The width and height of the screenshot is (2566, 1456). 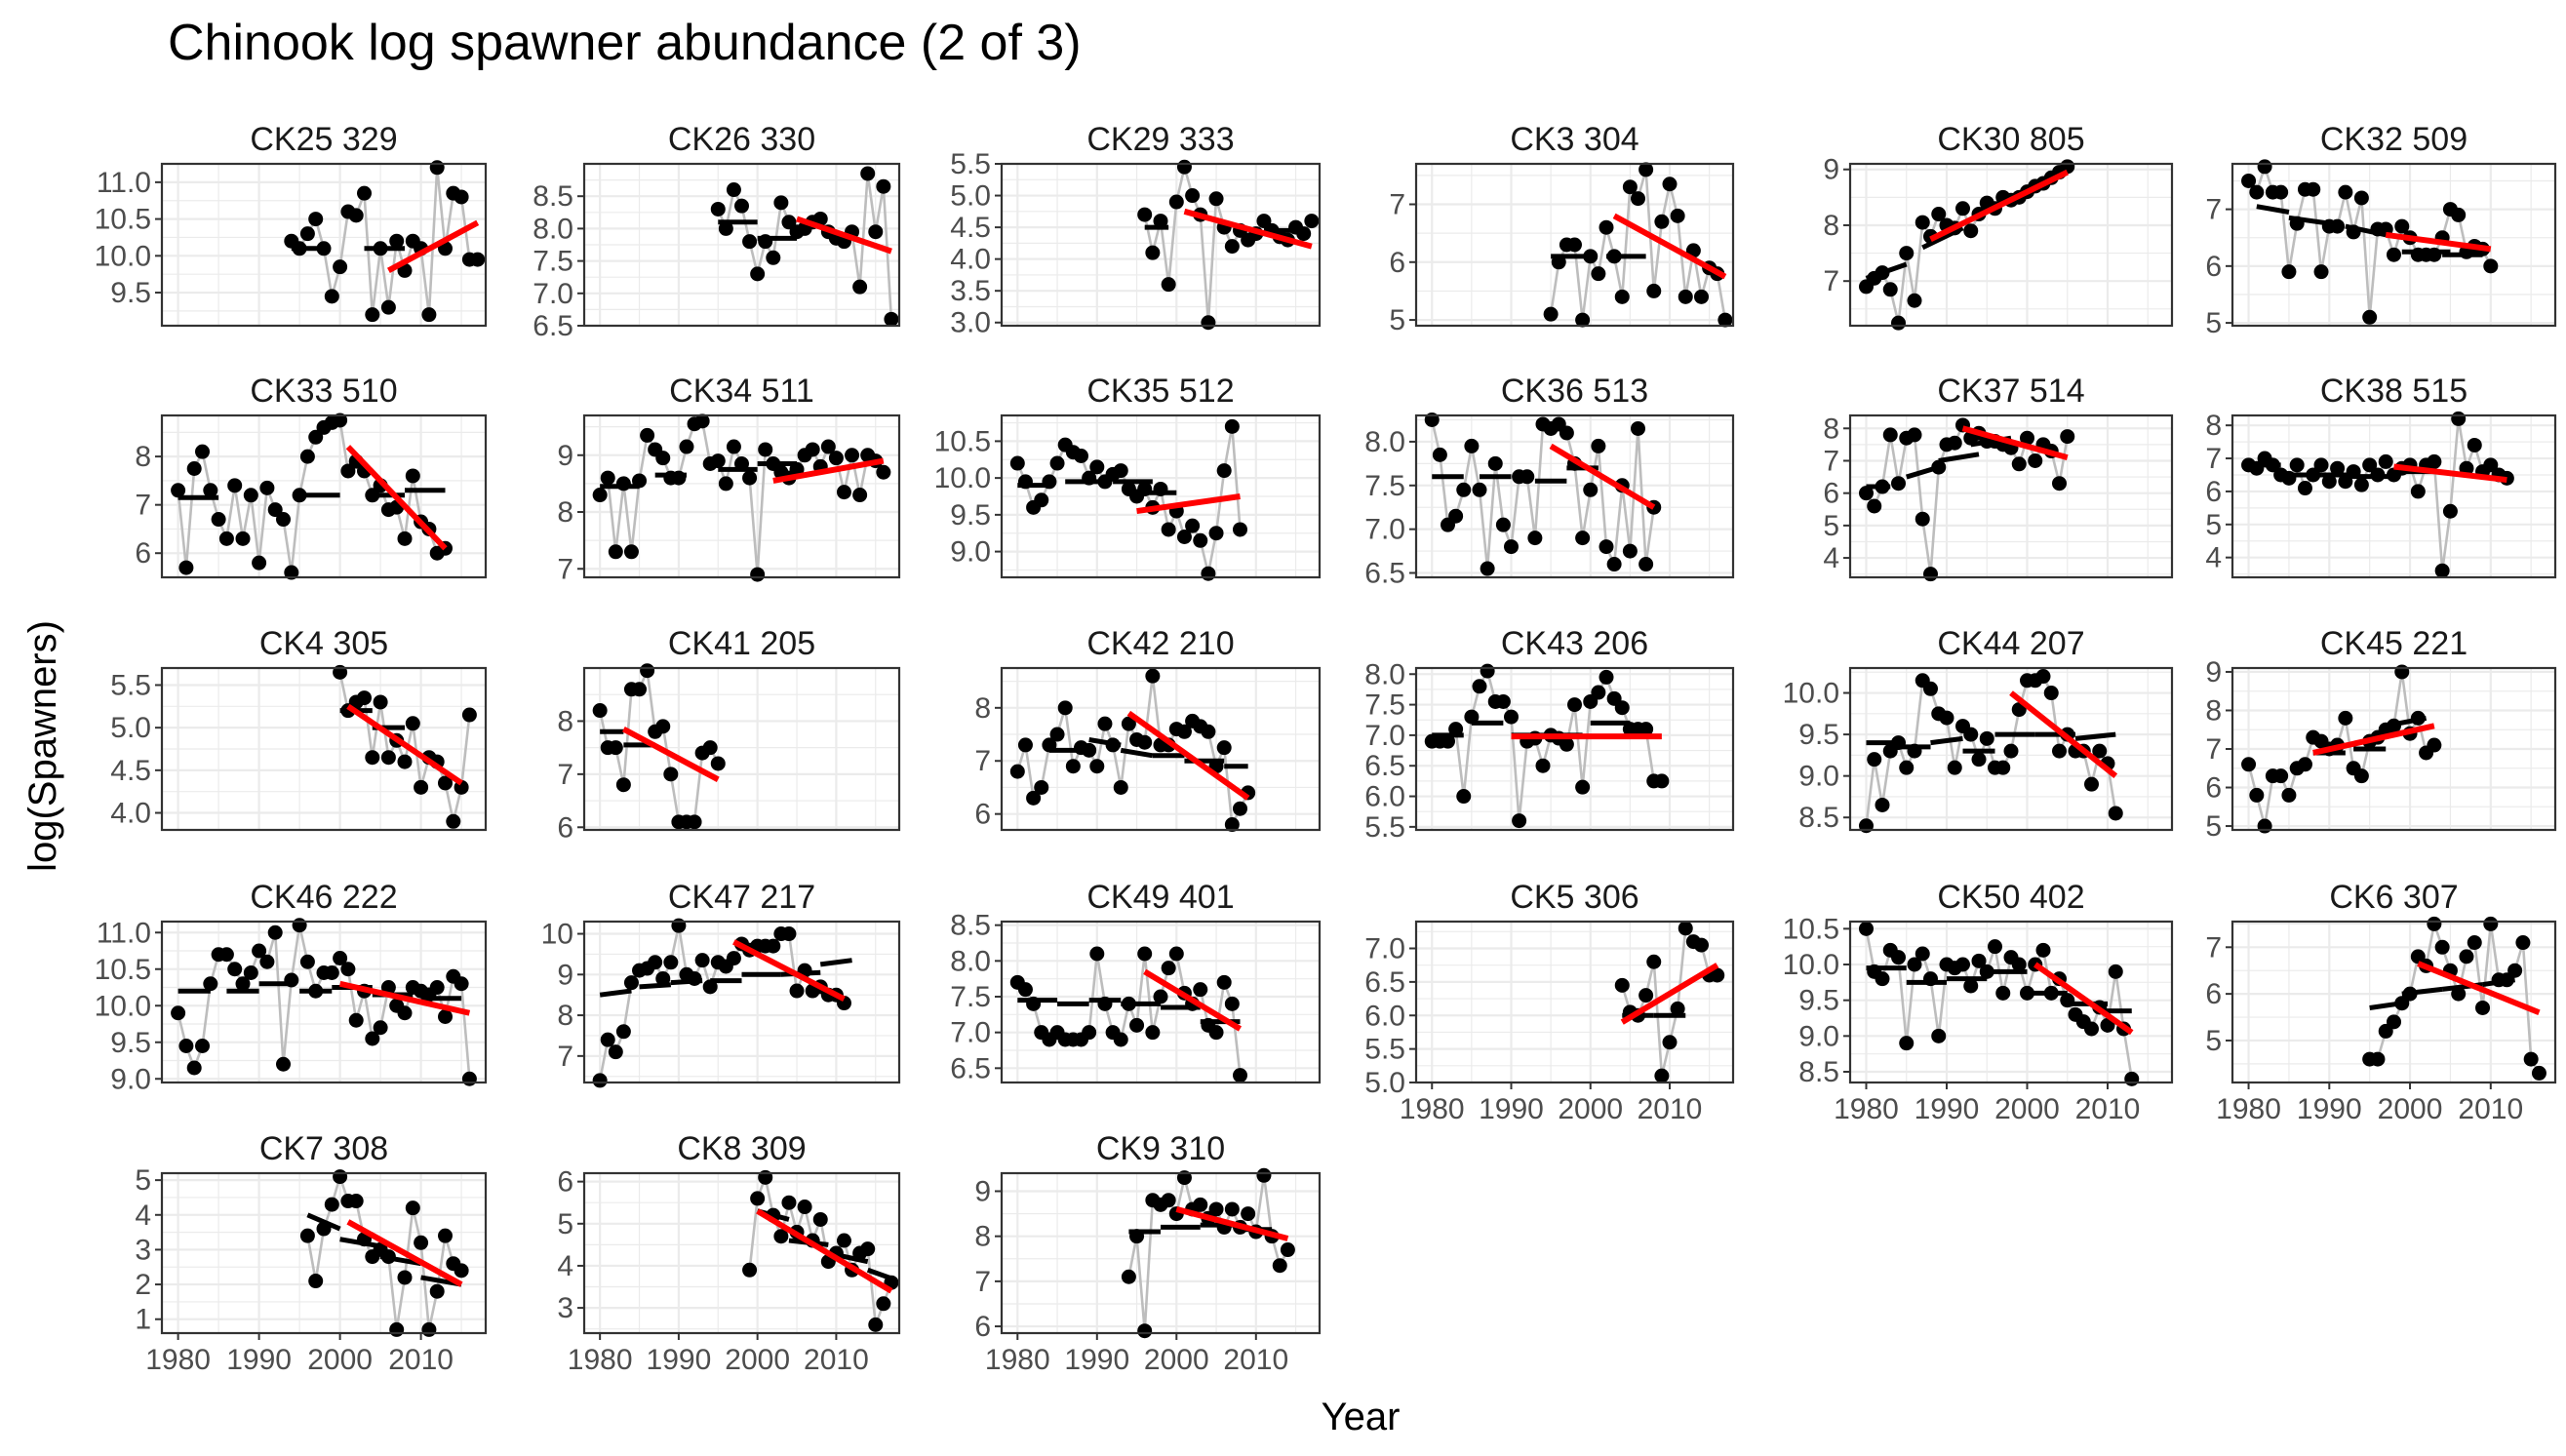 What do you see at coordinates (970, 1068) in the screenshot?
I see `y-tick-label: 6.5` at bounding box center [970, 1068].